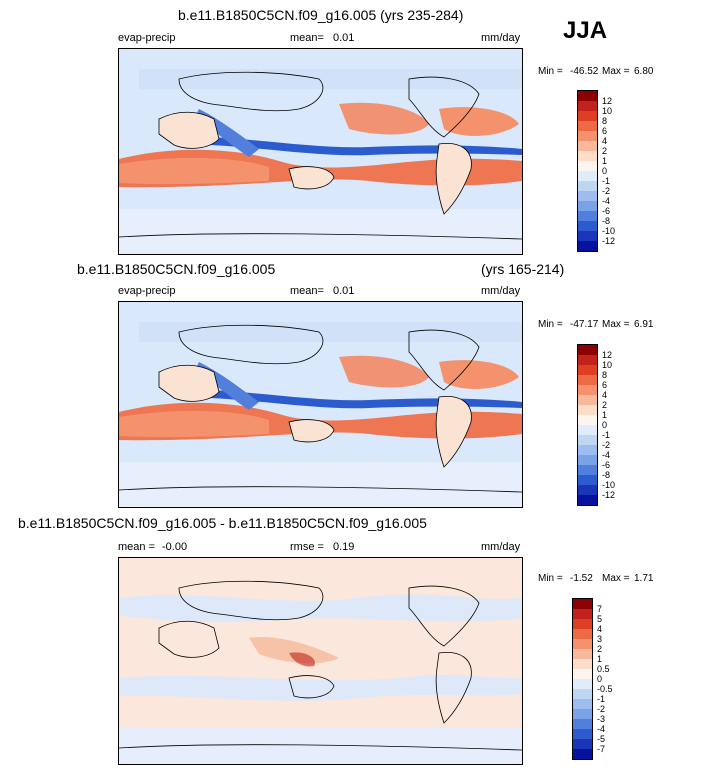  I want to click on panel3-min-label: Min =, so click(550, 578).